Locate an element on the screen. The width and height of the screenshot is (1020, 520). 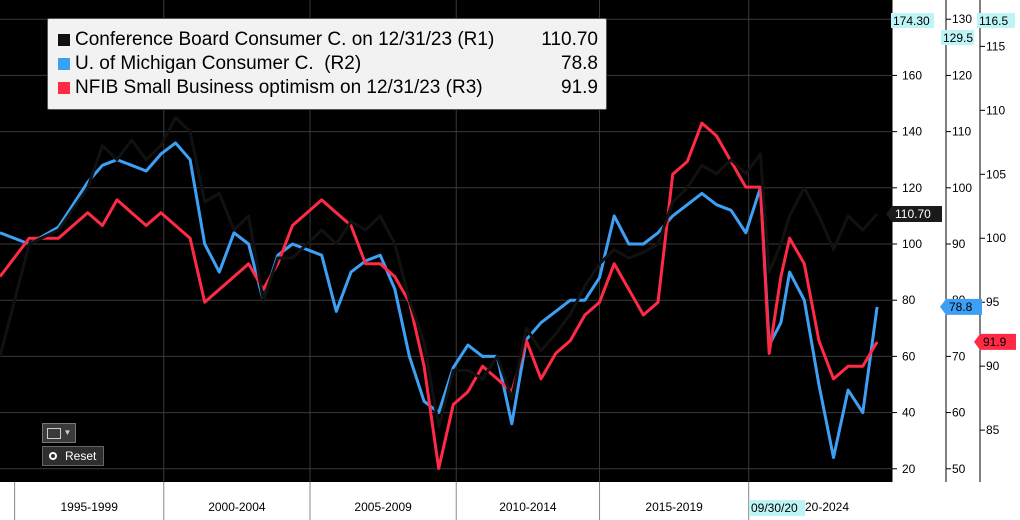
reset-button: Reset is located at coordinates (73, 456).